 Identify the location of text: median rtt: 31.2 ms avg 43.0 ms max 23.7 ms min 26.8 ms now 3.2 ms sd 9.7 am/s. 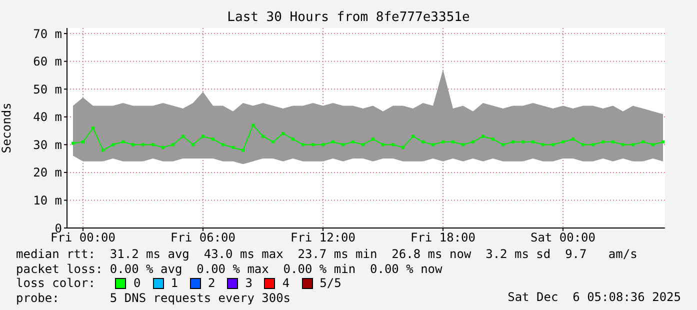
(327, 254).